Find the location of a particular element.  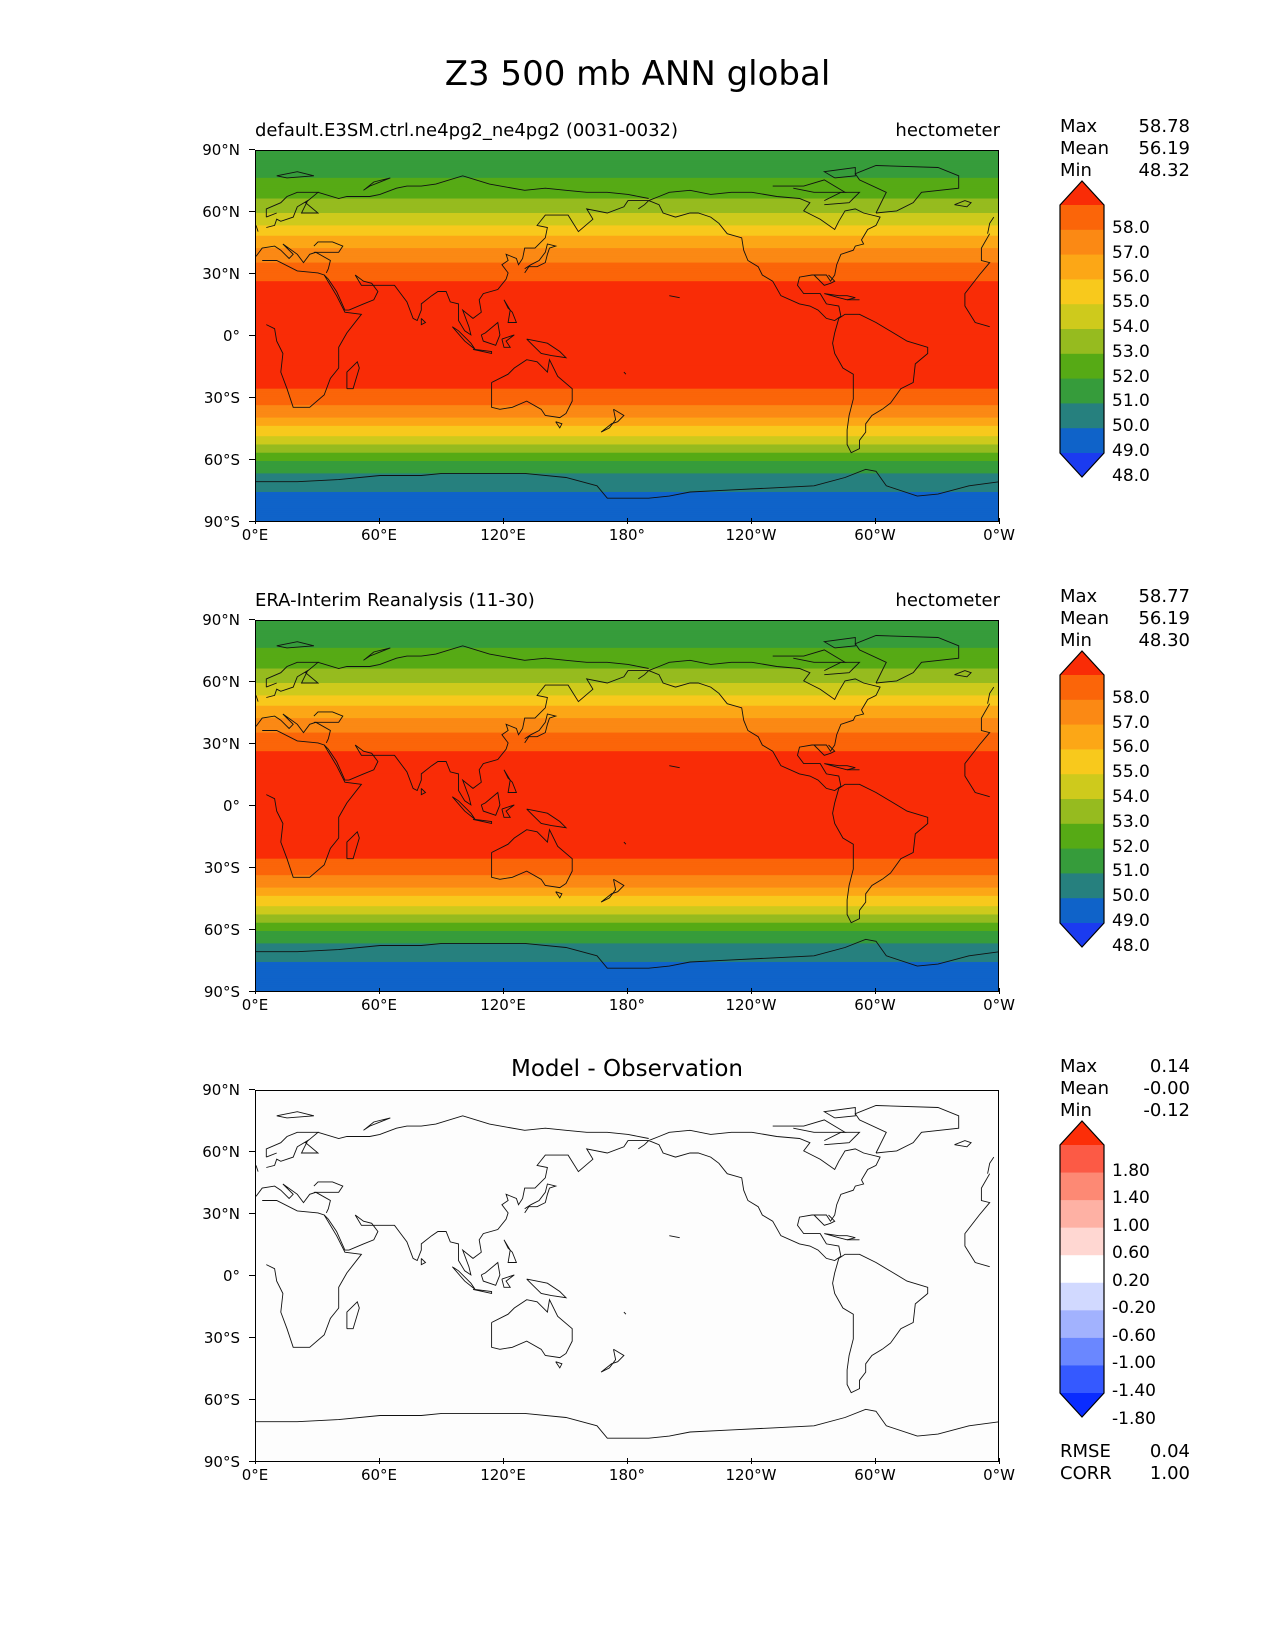

colorbar-outline is located at coordinates (1082, 329).